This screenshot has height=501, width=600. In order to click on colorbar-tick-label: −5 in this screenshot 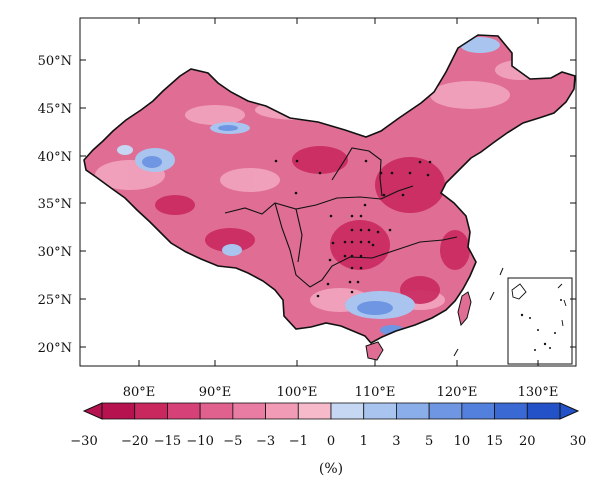, I will do `click(232, 441)`.